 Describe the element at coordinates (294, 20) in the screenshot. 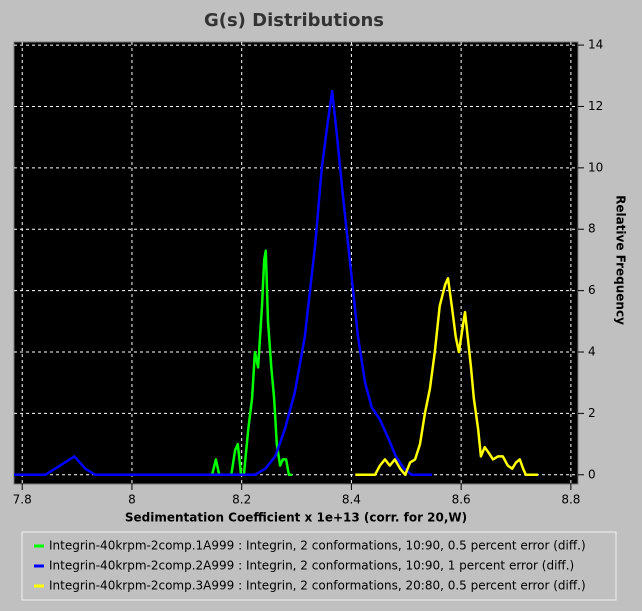

I see `chart-title: G(s) Distributions` at that location.